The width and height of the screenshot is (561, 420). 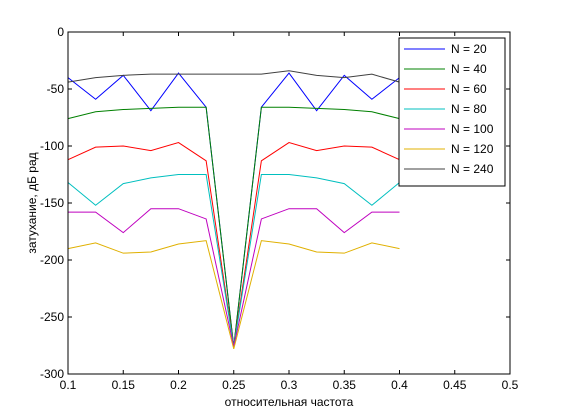 What do you see at coordinates (56, 89) in the screenshot?
I see `y-tick-label: -50` at bounding box center [56, 89].